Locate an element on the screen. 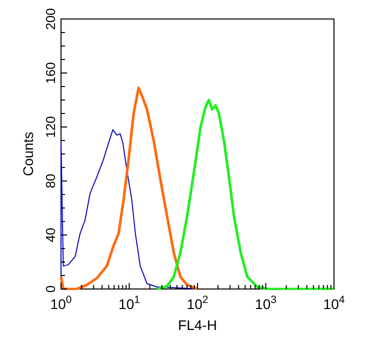 This screenshot has width=366, height=345. y-axis-title: Counts is located at coordinates (28, 154).